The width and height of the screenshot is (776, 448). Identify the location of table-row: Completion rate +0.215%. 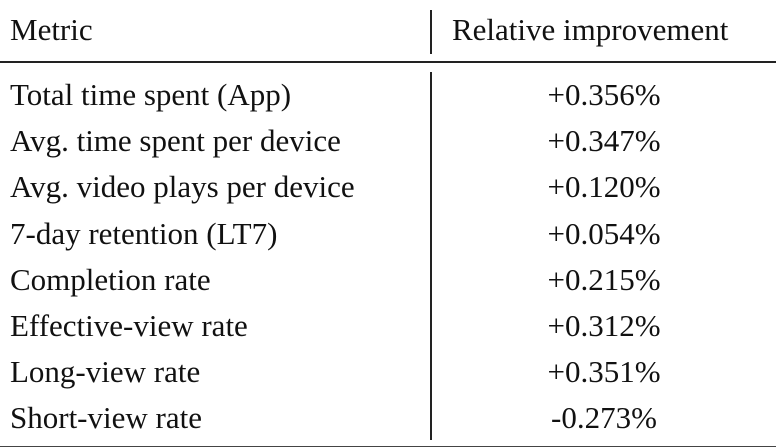
(388, 280).